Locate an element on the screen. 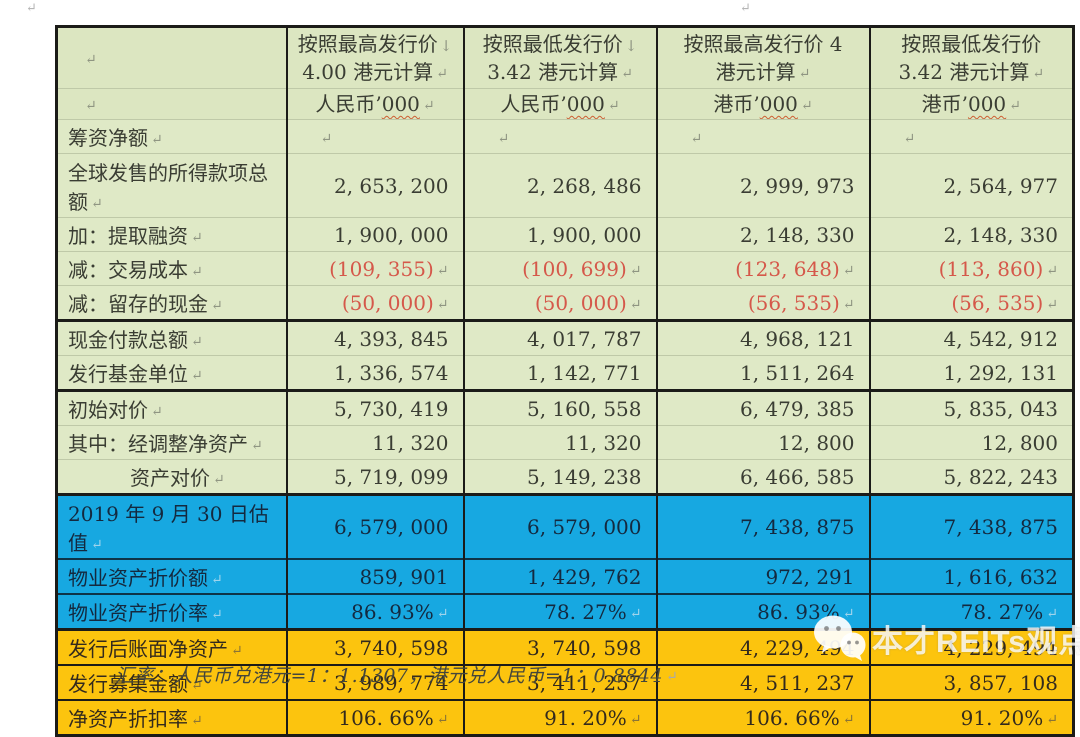 This screenshot has width=1080, height=737. value-cell: 1, 336, 574 is located at coordinates (374, 373).